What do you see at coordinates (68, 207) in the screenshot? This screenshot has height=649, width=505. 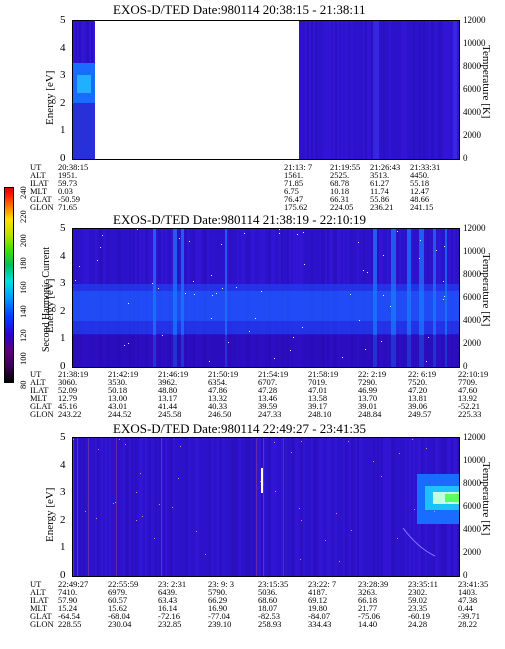 I see `ephemeris-value: 71.65` at bounding box center [68, 207].